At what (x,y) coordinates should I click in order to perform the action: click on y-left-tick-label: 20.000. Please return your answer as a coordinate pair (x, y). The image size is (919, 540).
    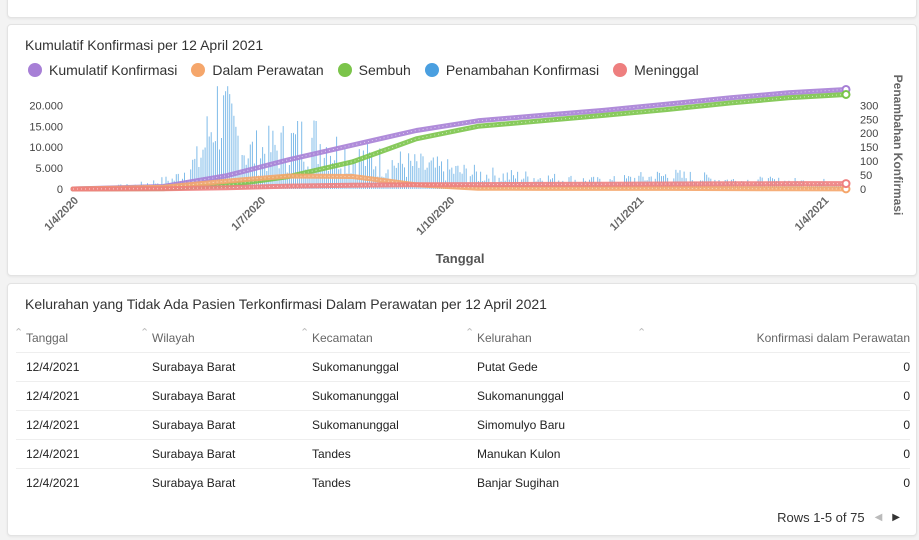
    Looking at the image, I should click on (46, 106).